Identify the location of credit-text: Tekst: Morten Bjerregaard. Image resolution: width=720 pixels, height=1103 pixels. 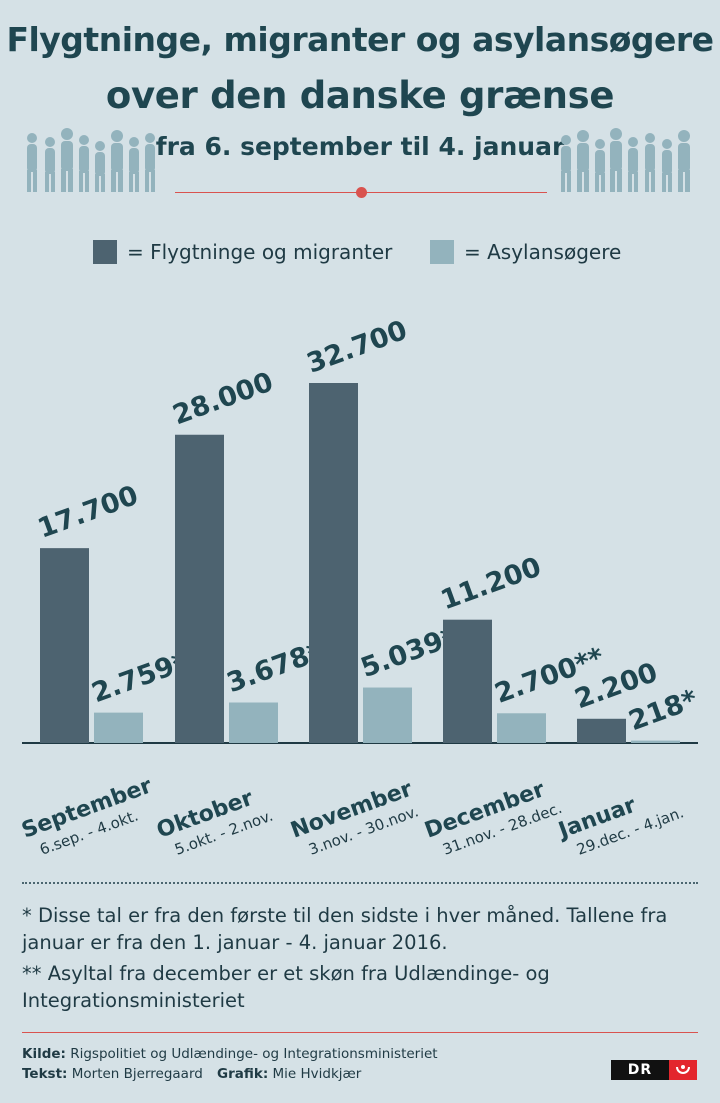
(112, 1074).